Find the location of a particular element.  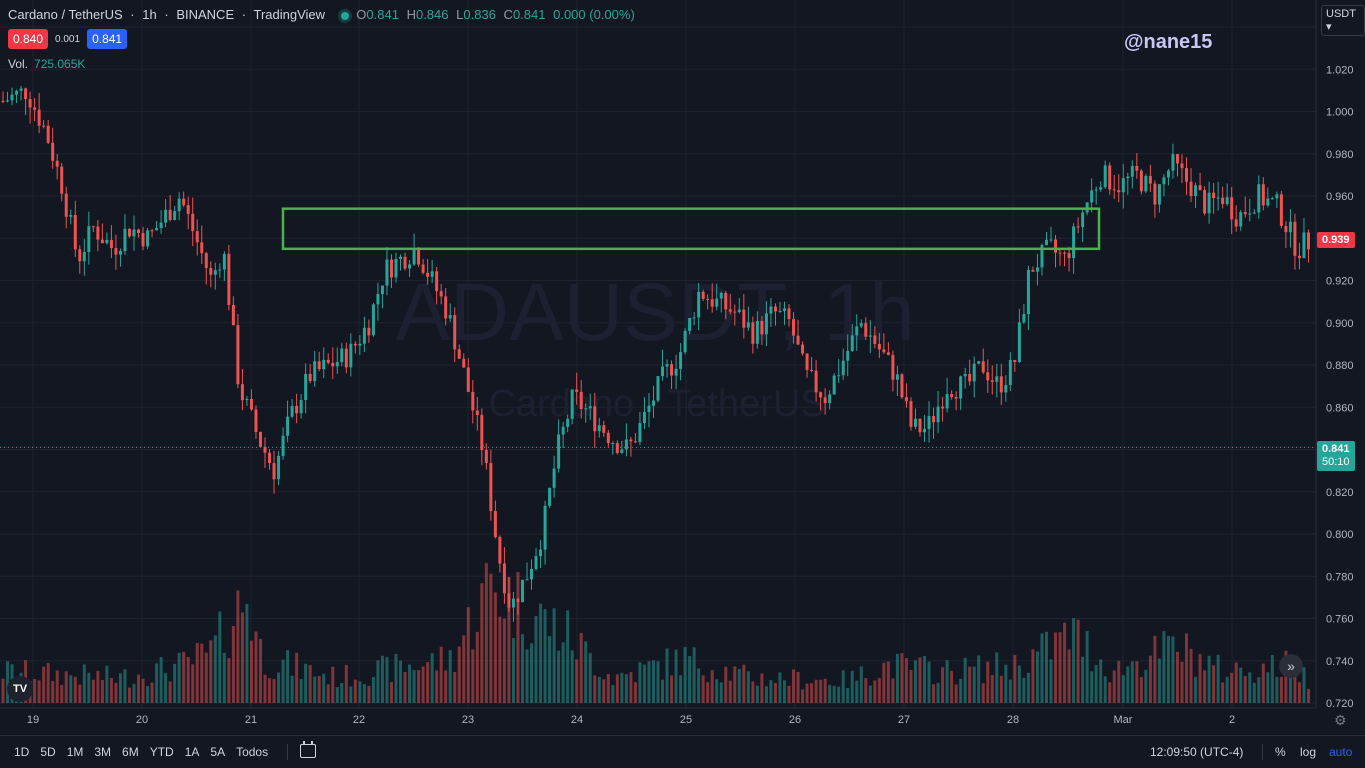

range-5a-button: 5A is located at coordinates (218, 752).